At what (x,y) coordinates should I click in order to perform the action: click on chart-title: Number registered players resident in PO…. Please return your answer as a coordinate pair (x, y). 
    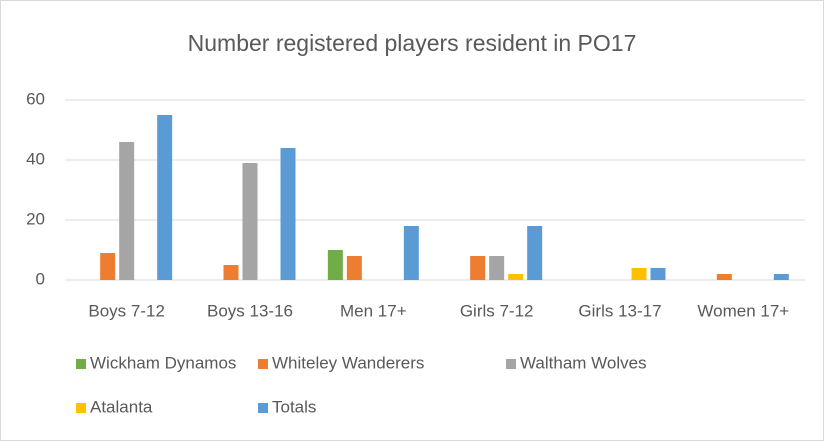
    Looking at the image, I should click on (412, 43).